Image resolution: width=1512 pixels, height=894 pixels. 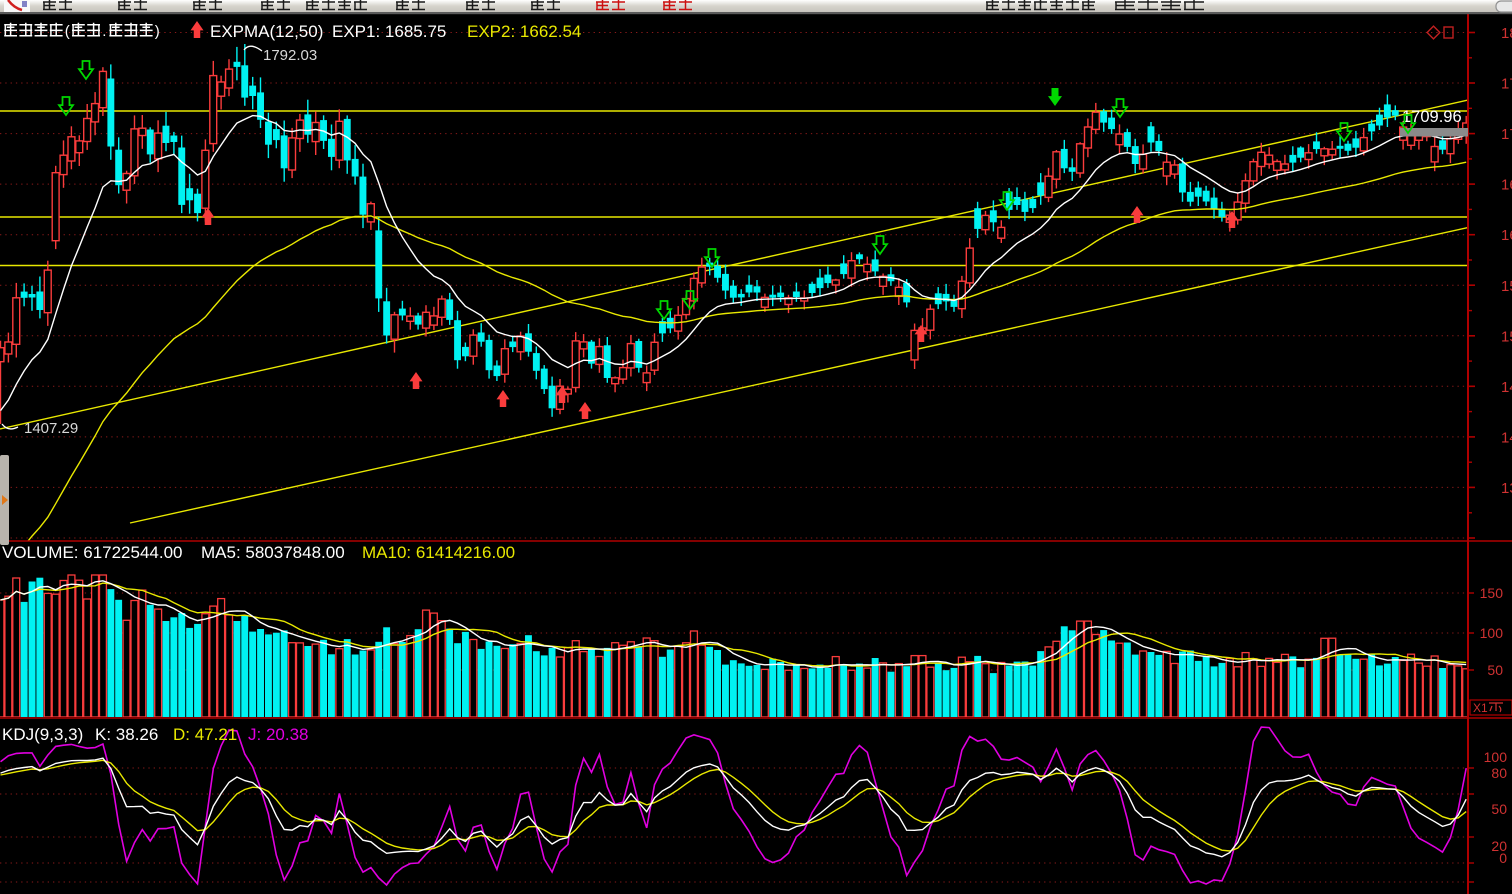 What do you see at coordinates (1506, 84) in the screenshot?
I see `svg-text: 1750` at bounding box center [1506, 84].